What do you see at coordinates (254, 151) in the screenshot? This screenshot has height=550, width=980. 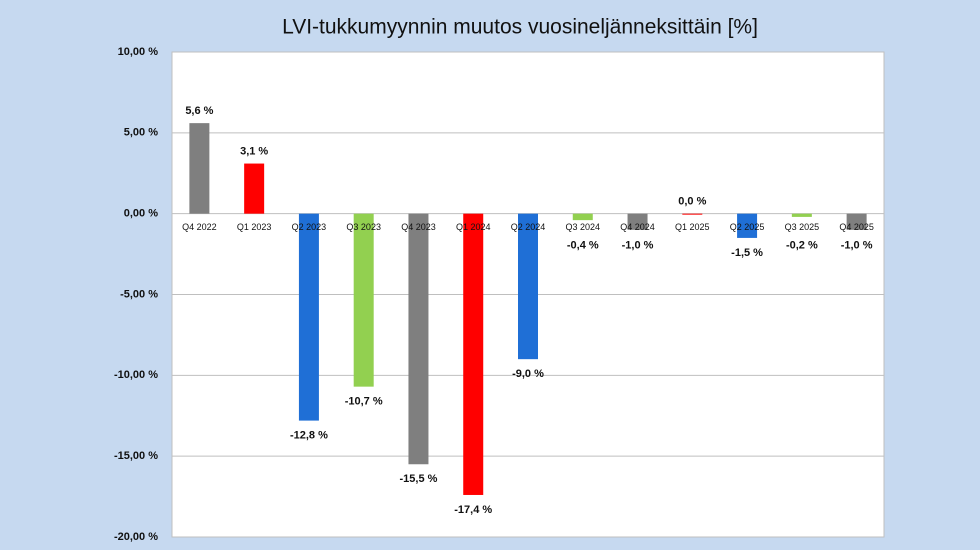 I see `value-label: 3,1 %` at bounding box center [254, 151].